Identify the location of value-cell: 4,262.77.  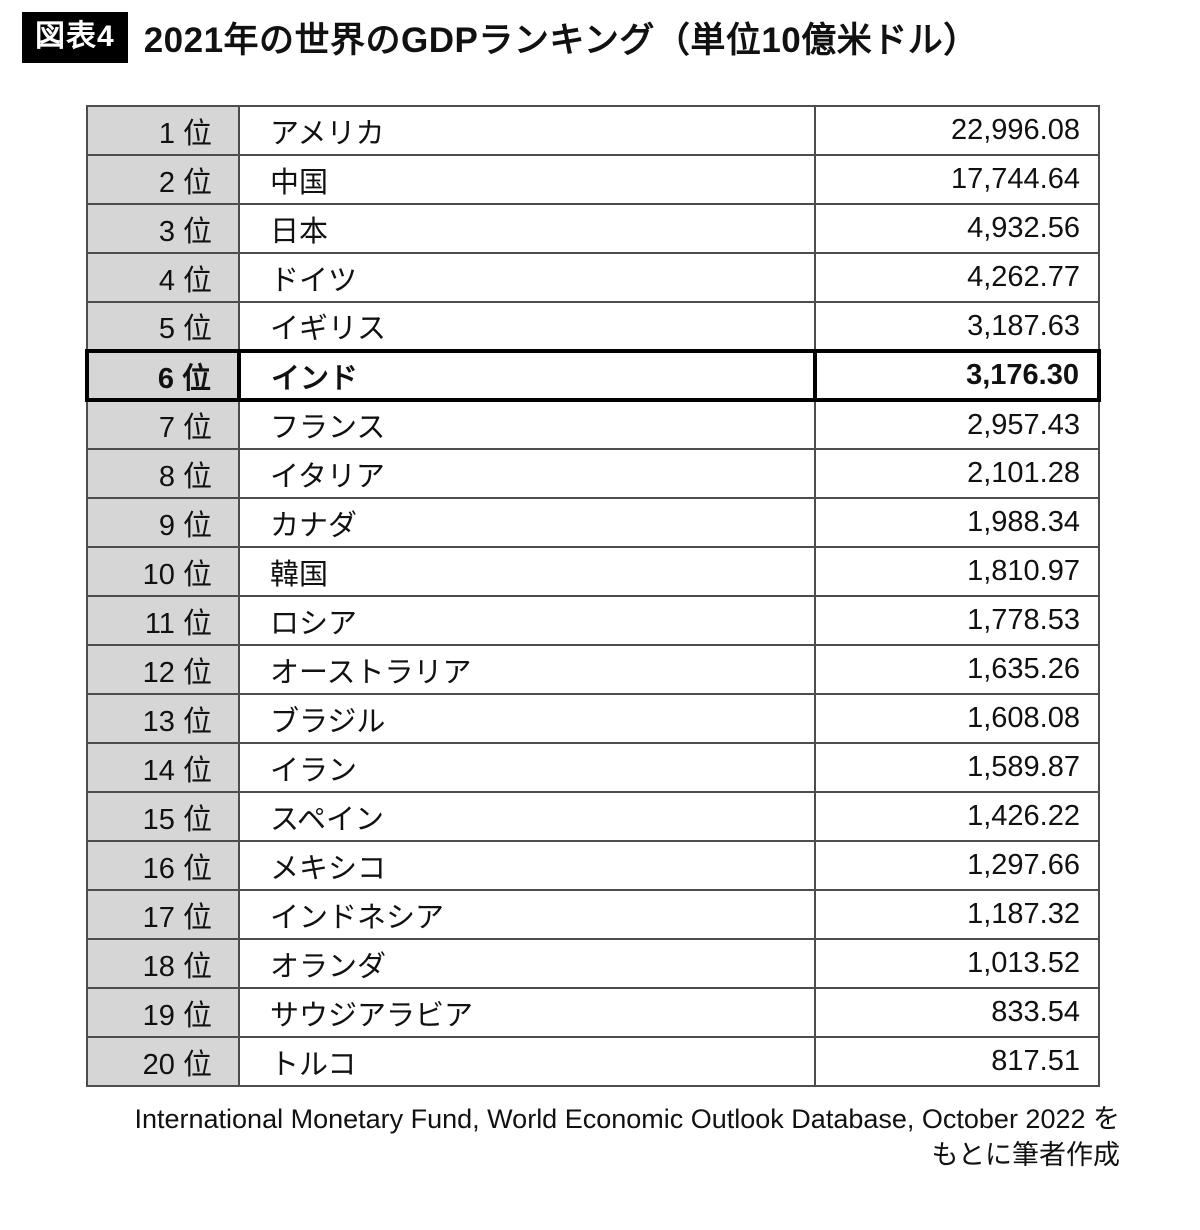
(957, 277).